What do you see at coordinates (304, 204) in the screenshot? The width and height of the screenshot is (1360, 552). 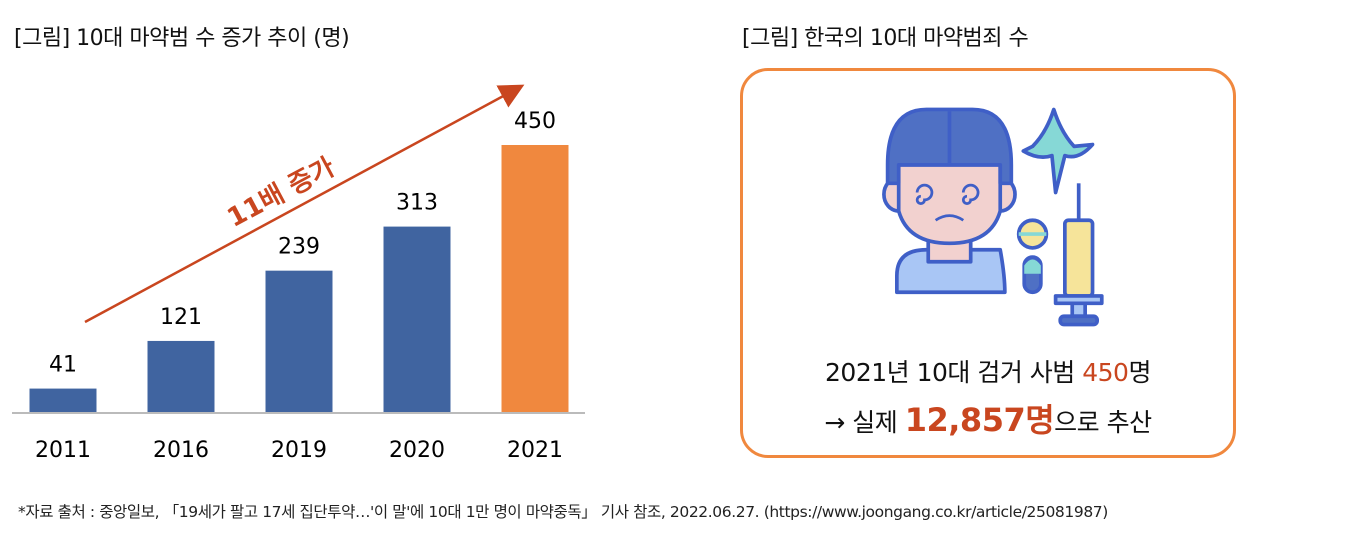 I see `growth-arrow` at bounding box center [304, 204].